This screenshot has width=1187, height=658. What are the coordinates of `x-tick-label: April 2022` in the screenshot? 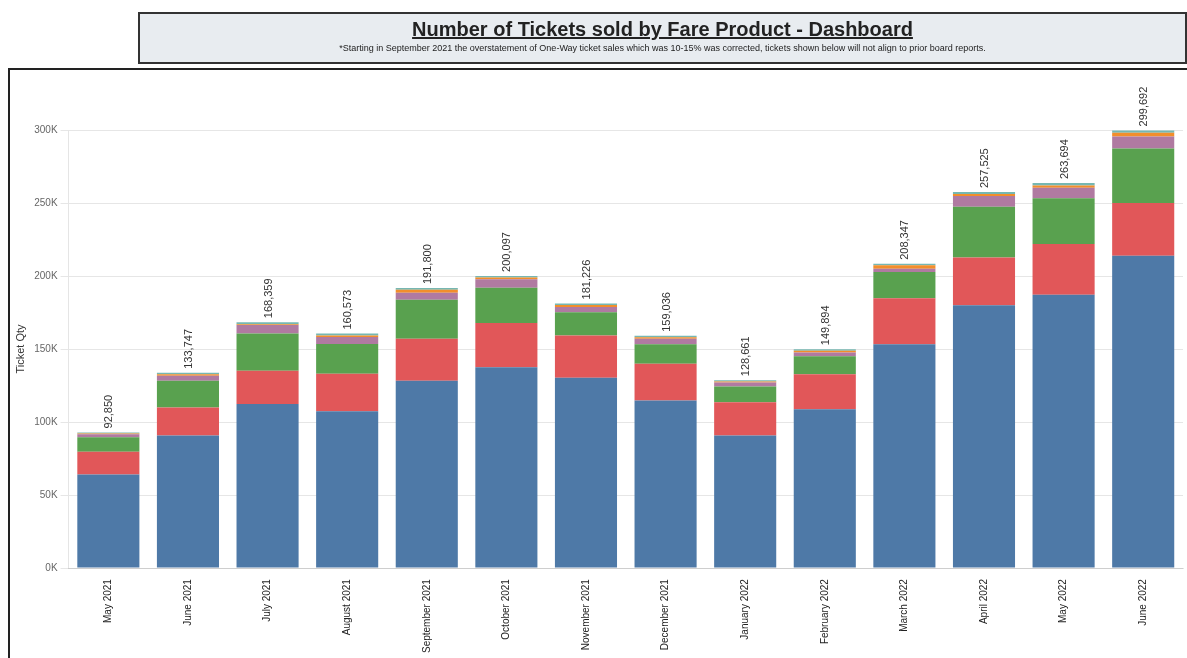 It's located at (983, 601).